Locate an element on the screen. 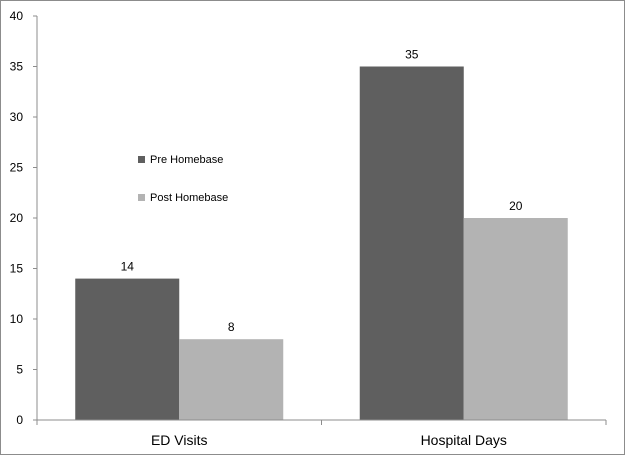 The width and height of the screenshot is (625, 459). y-tick-label-0: 0 is located at coordinates (19, 420).